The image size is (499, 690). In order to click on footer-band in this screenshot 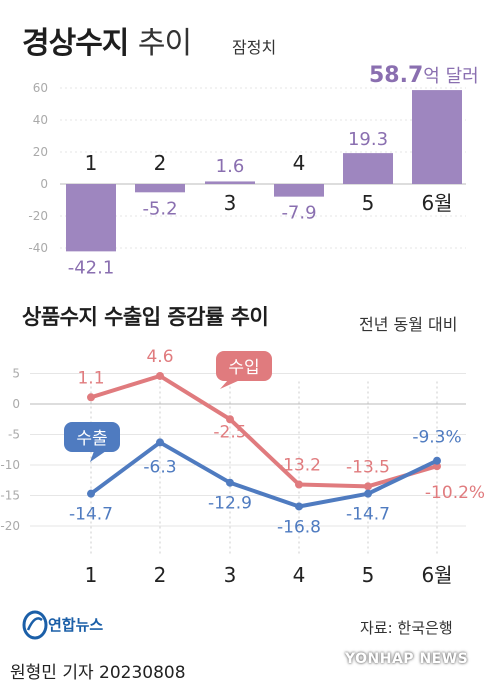, I will do `click(249, 669)`.